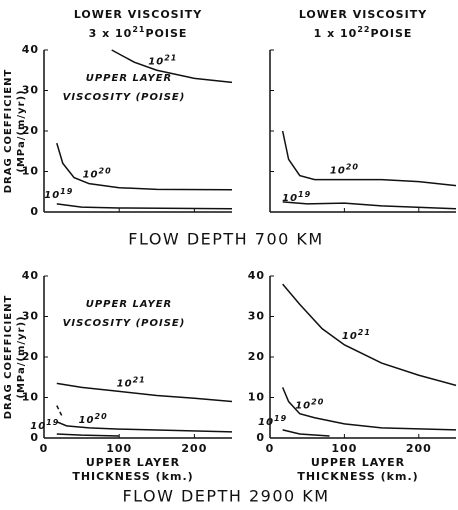  I want to click on row-title: FLOW DEPTH 700 KM, so click(225, 239).